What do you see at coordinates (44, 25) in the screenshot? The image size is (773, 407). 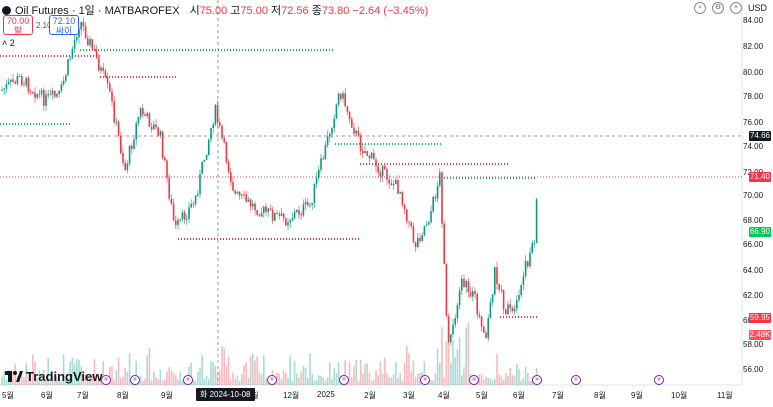 I see `spread-value: 2.10` at bounding box center [44, 25].